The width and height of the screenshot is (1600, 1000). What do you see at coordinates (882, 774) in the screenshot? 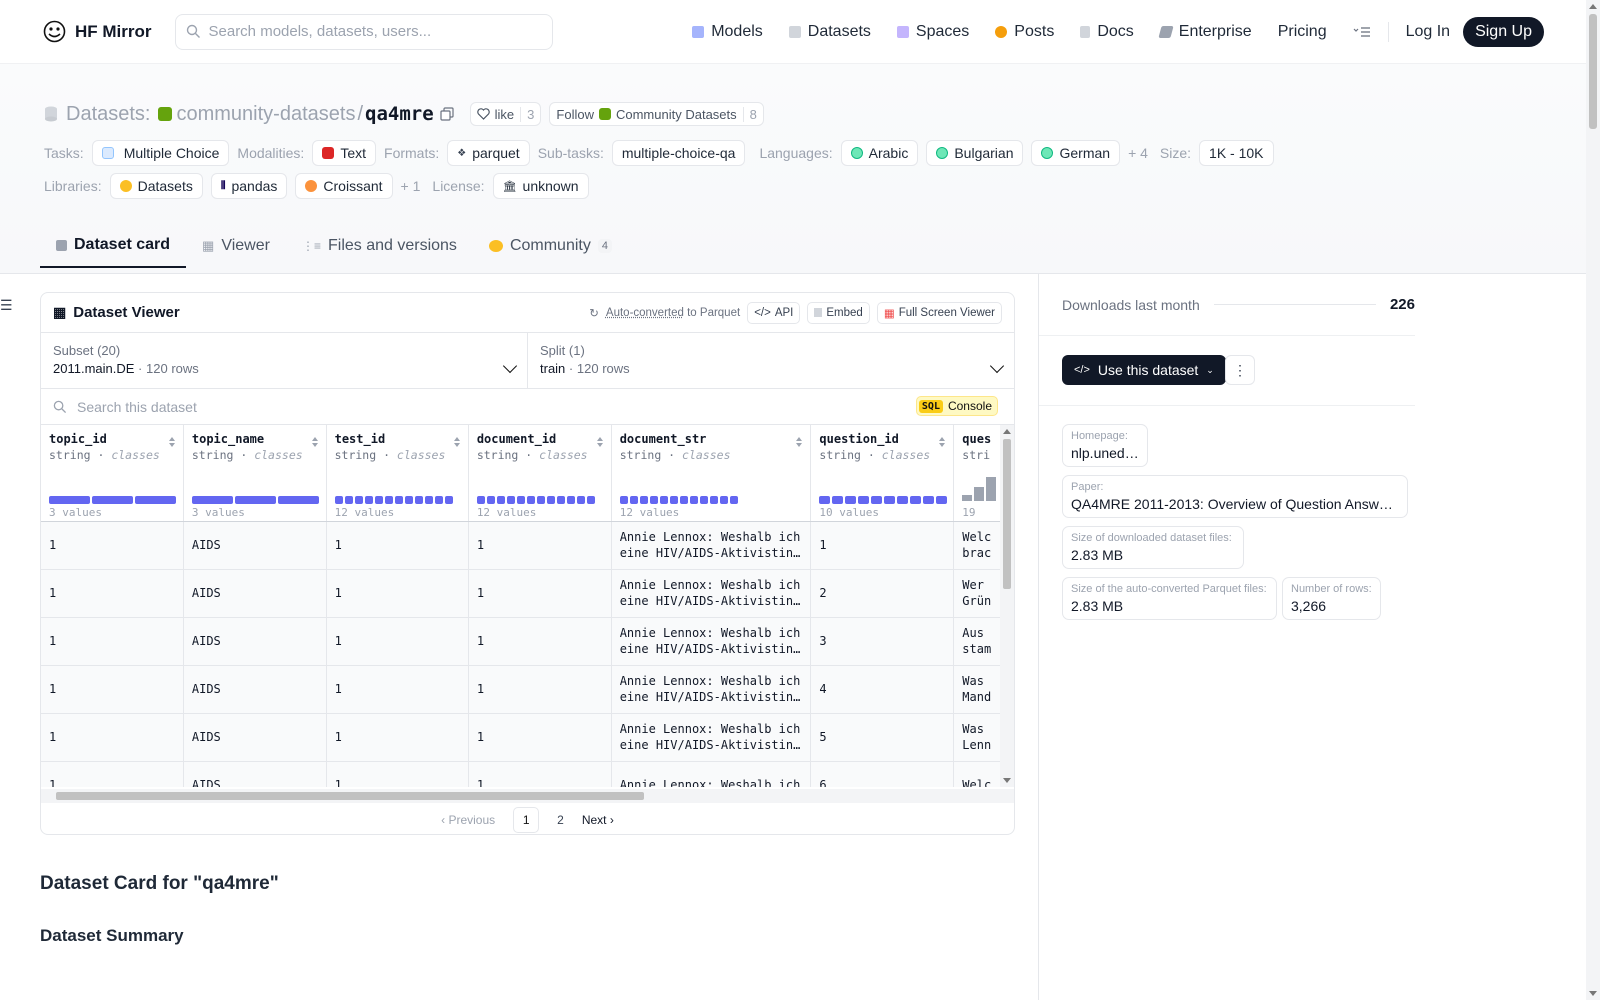
I see `table-cell: 6` at bounding box center [882, 774].